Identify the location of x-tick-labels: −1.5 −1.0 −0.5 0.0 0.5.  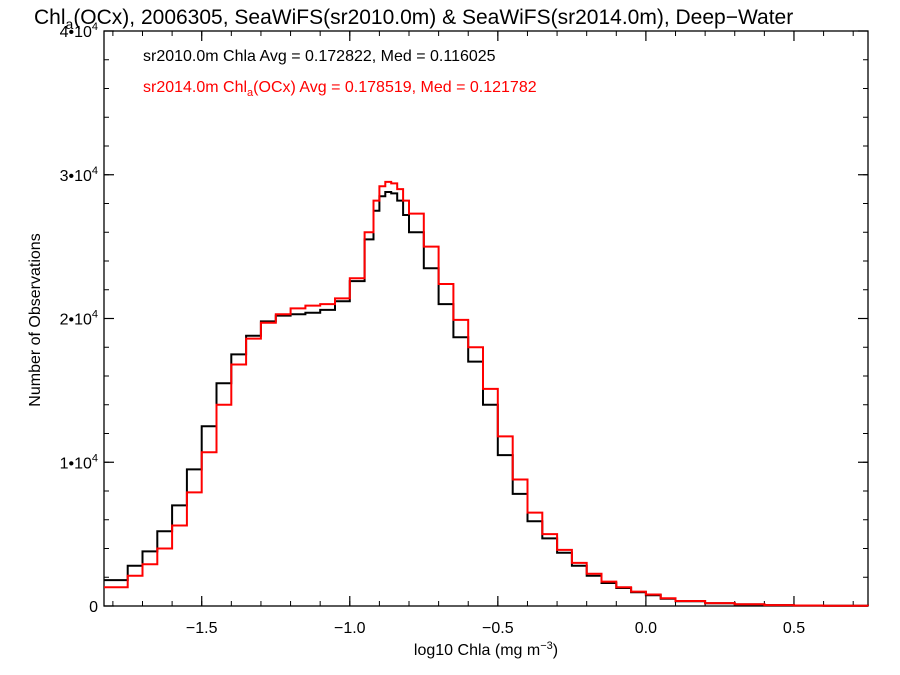
(495, 628).